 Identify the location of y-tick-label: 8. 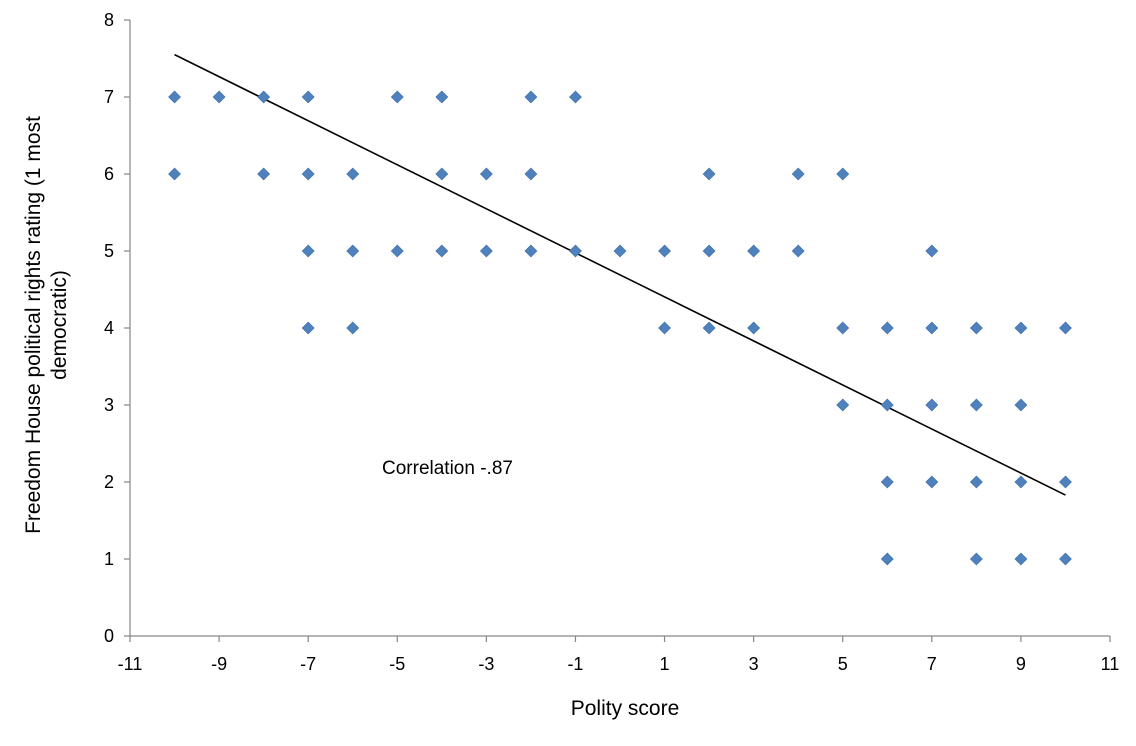
(109, 20).